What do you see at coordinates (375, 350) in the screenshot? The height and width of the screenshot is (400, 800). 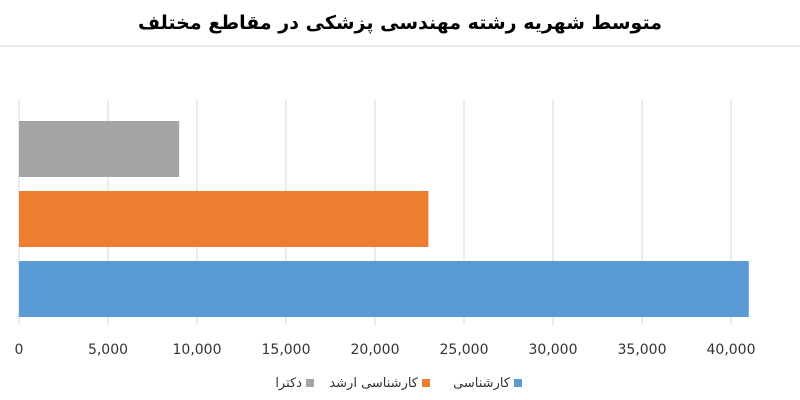 I see `x-tick-label: 20,000` at bounding box center [375, 350].